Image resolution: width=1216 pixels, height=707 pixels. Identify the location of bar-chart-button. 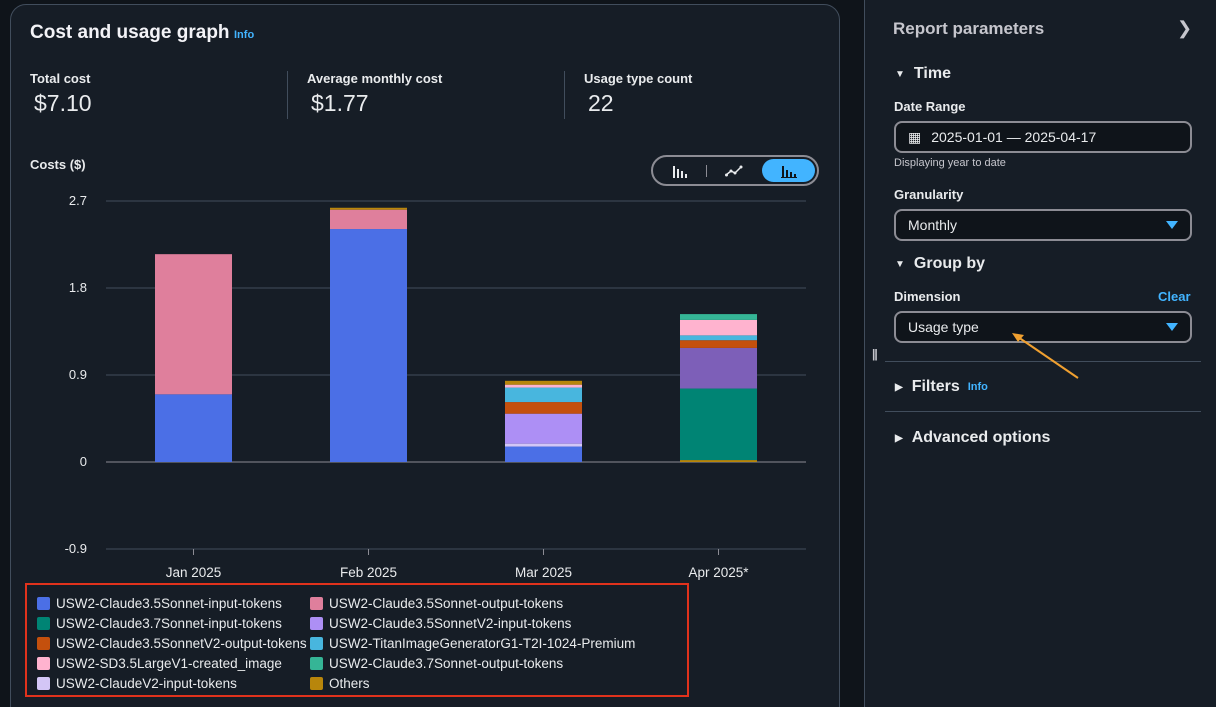
(679, 170).